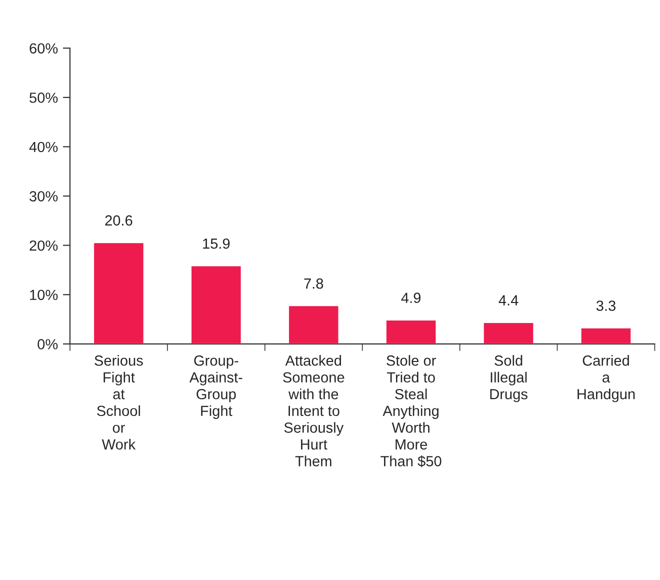  What do you see at coordinates (44, 196) in the screenshot?
I see `y-tick-label: 30%` at bounding box center [44, 196].